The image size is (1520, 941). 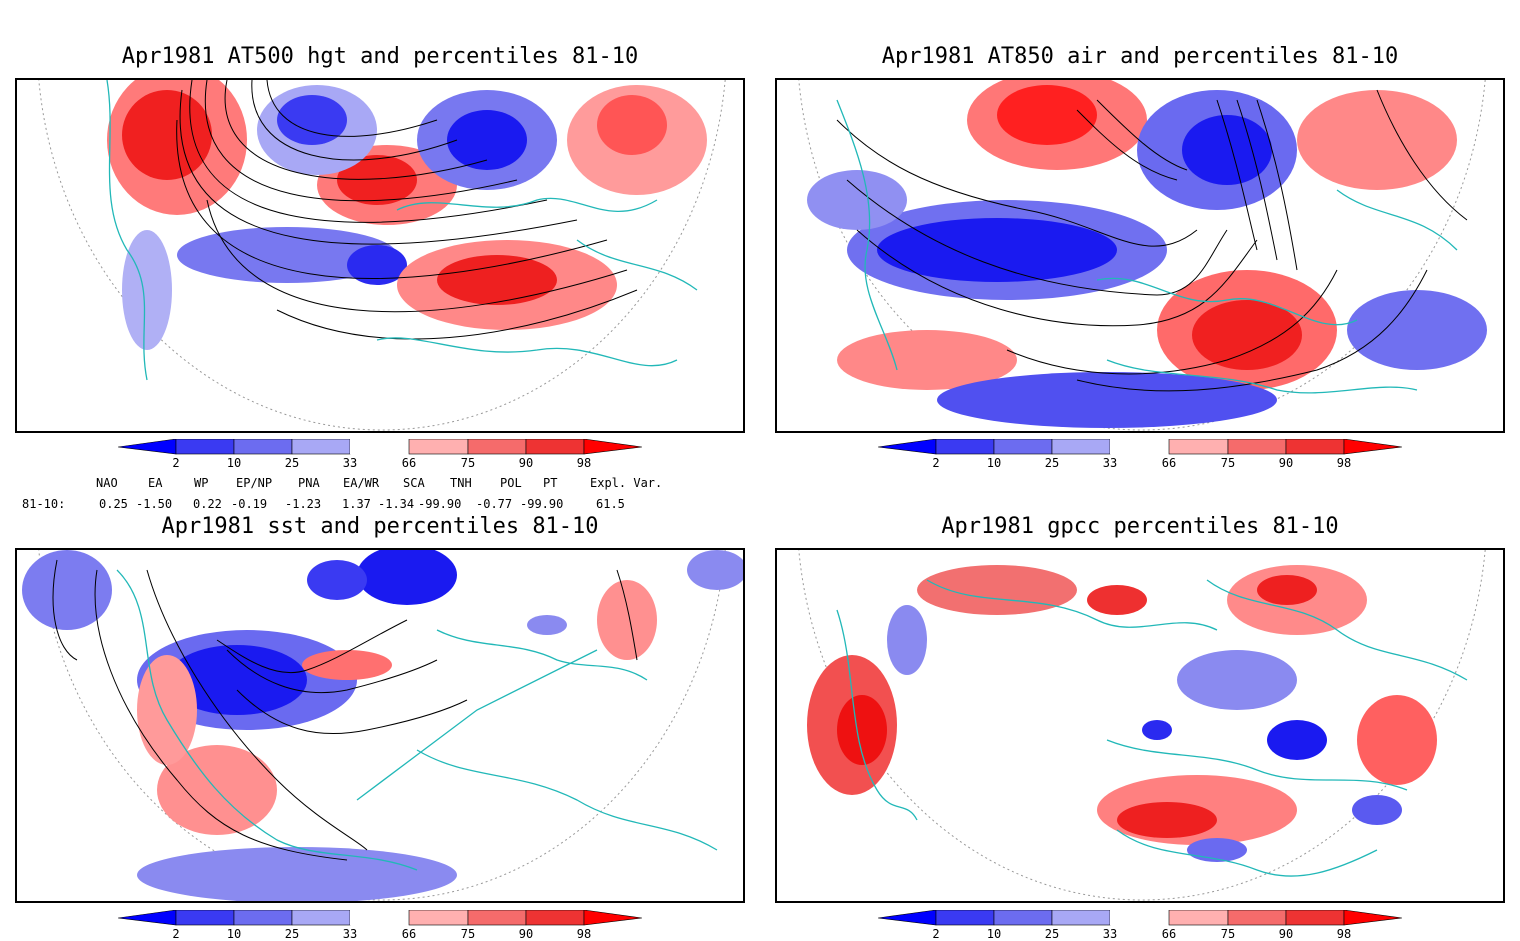 What do you see at coordinates (1140, 526) in the screenshot?
I see `panel-title-gpcc: Apr1981 gpcc percentiles 81-10` at bounding box center [1140, 526].